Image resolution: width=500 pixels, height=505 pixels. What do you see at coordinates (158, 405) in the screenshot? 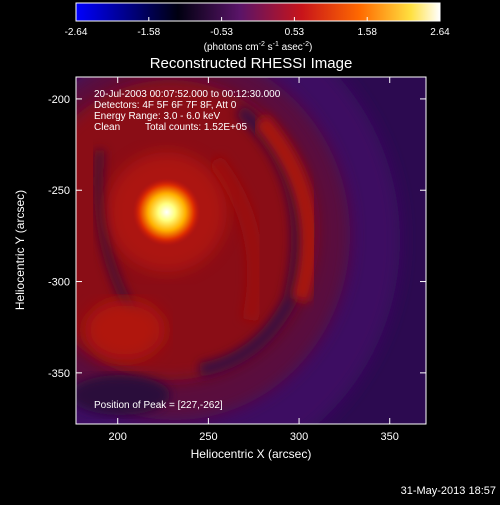
I see `annotation-peak: Position of Peak = [227,-262]` at bounding box center [158, 405].